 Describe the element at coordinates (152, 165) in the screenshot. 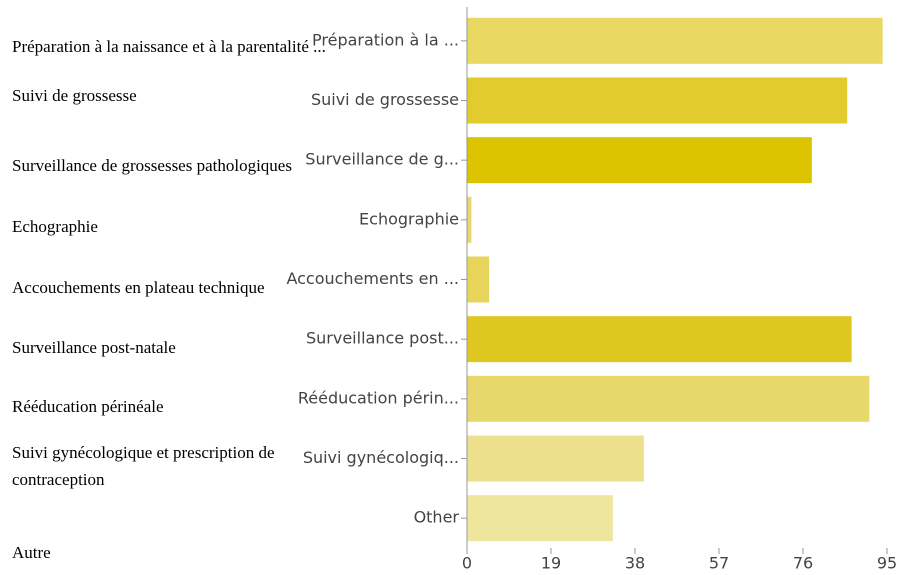

I see `category-full-label: Surveillance de grossesses pathologiques` at that location.